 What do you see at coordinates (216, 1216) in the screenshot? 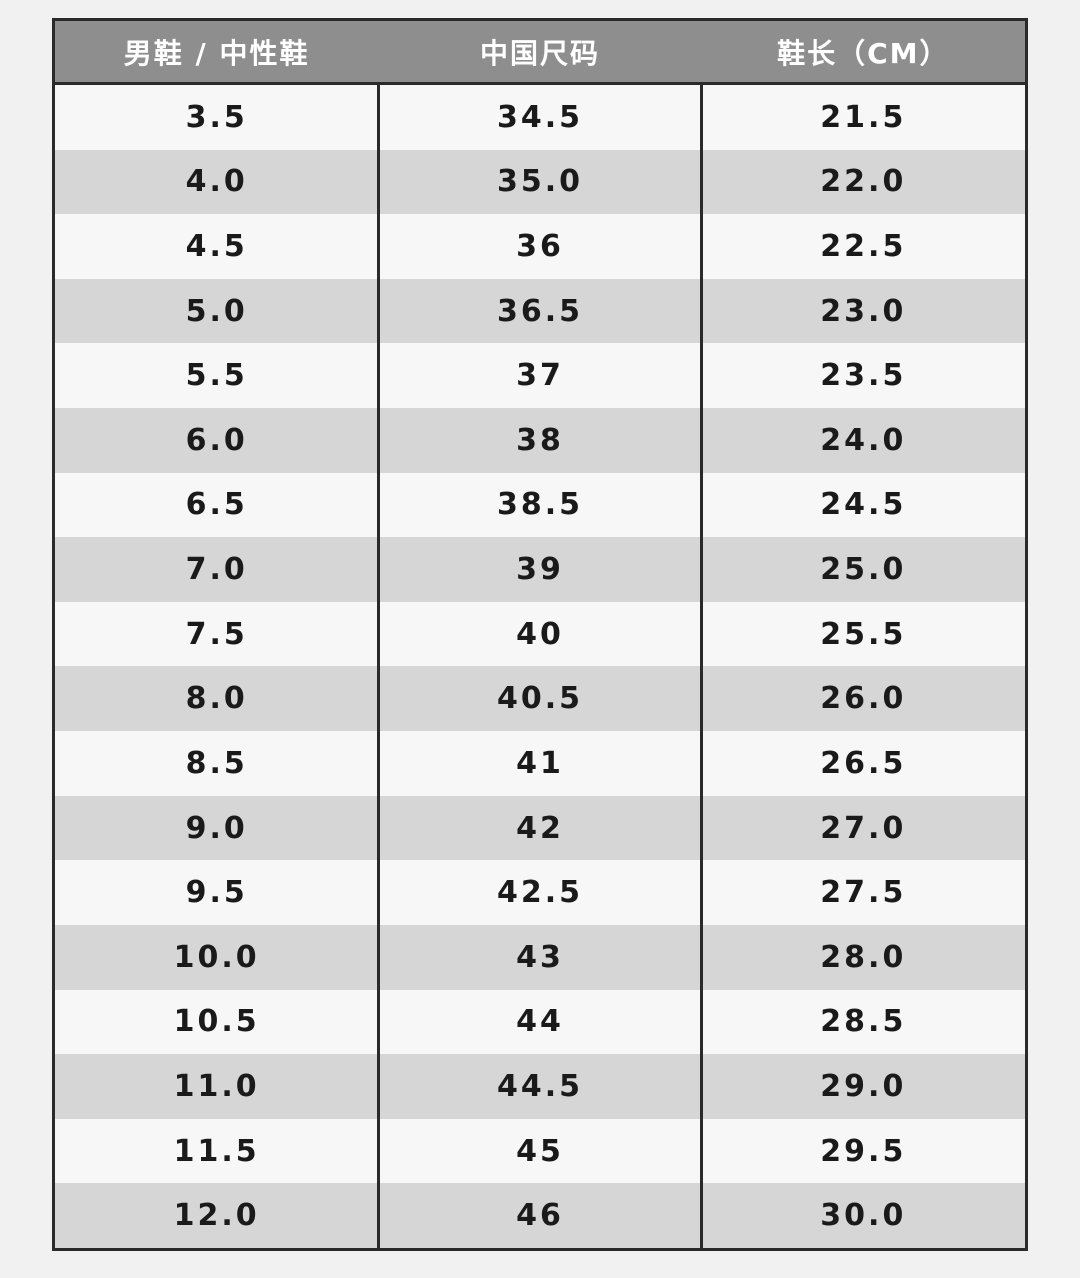
I see `cell-mens-size: 12.0` at bounding box center [216, 1216].